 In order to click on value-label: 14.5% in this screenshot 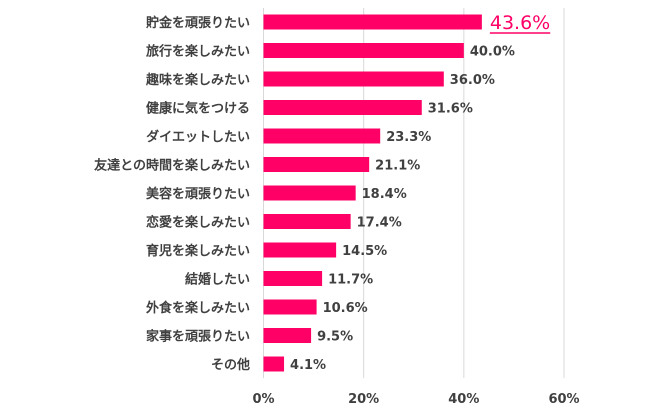, I will do `click(364, 251)`.